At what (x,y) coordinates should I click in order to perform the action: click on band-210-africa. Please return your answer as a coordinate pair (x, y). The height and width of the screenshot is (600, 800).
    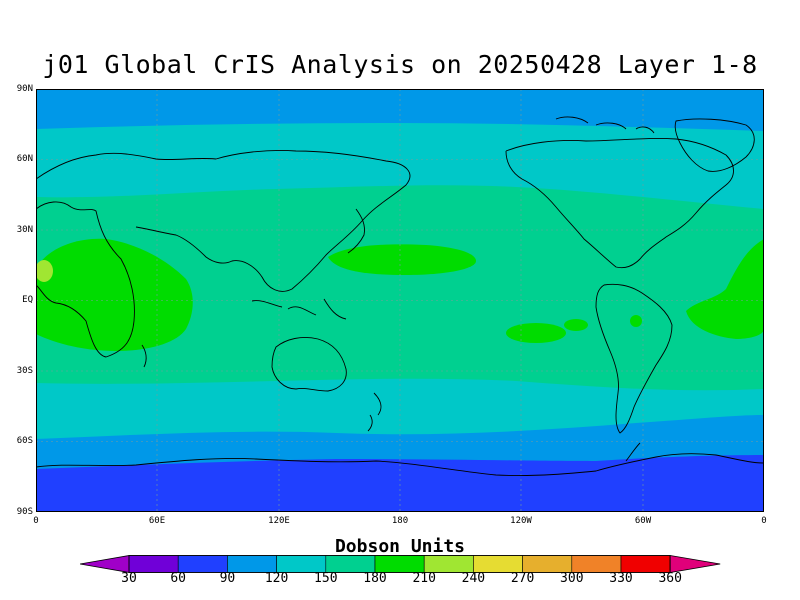
    Looking at the image, I should click on (114, 294).